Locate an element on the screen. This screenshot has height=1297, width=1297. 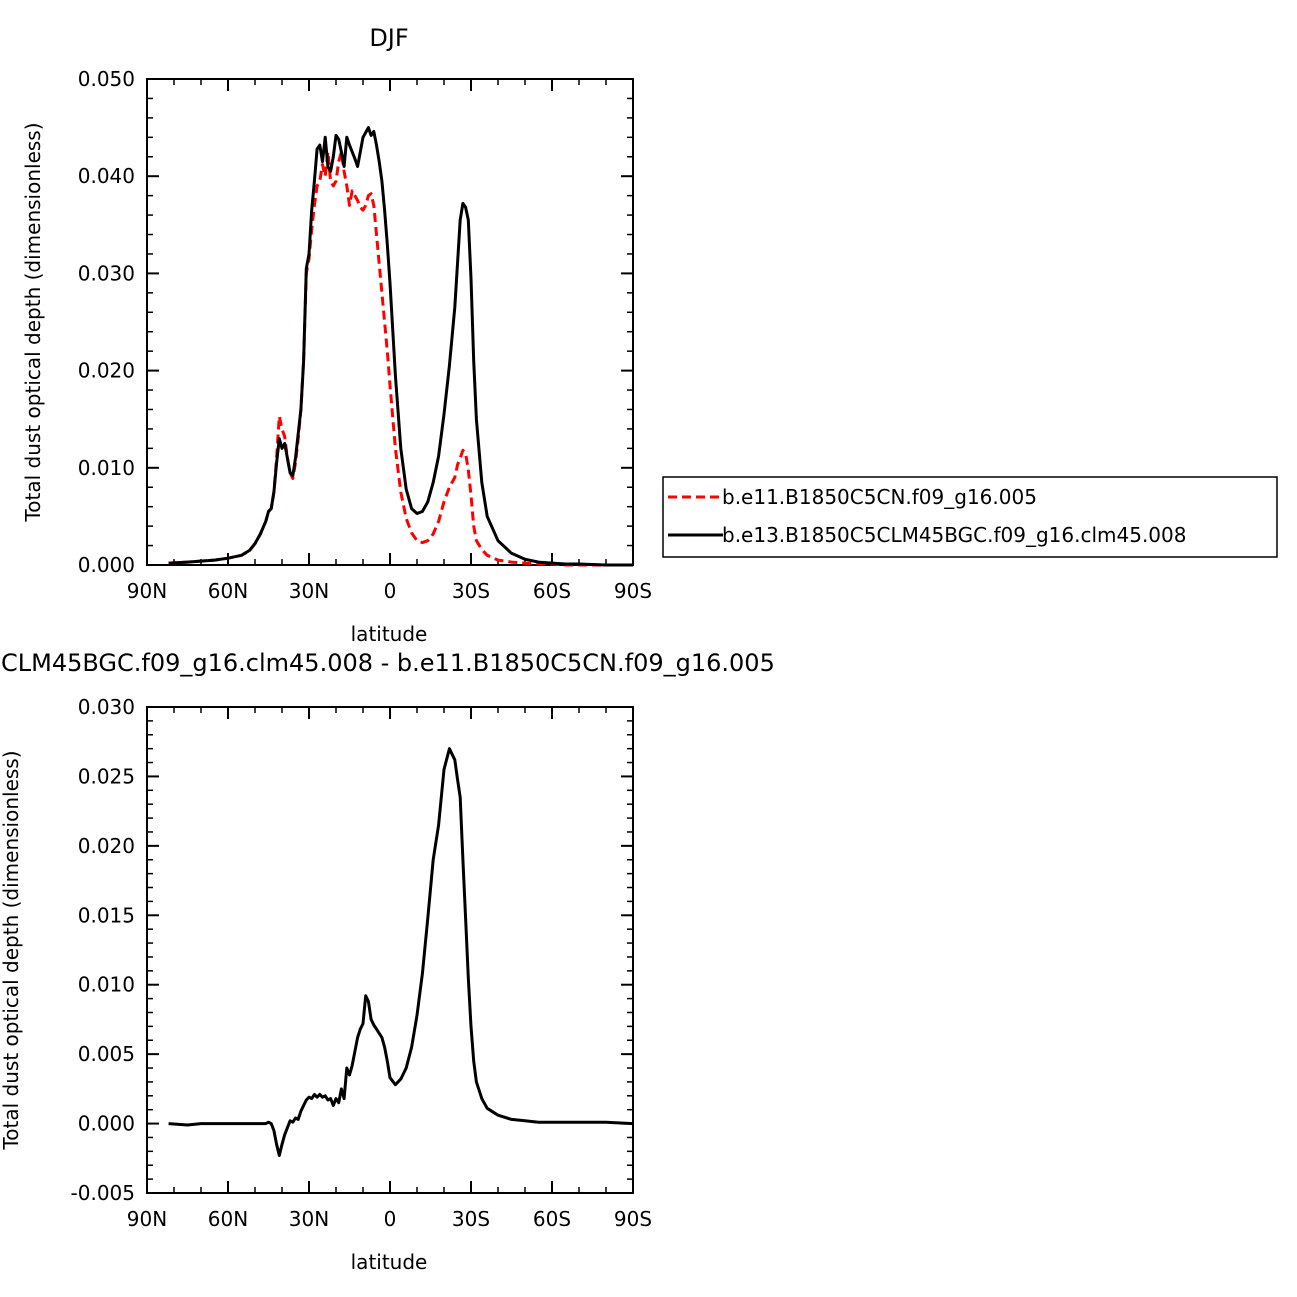
bottom-x-tick-label: 60N is located at coordinates (228, 1219).